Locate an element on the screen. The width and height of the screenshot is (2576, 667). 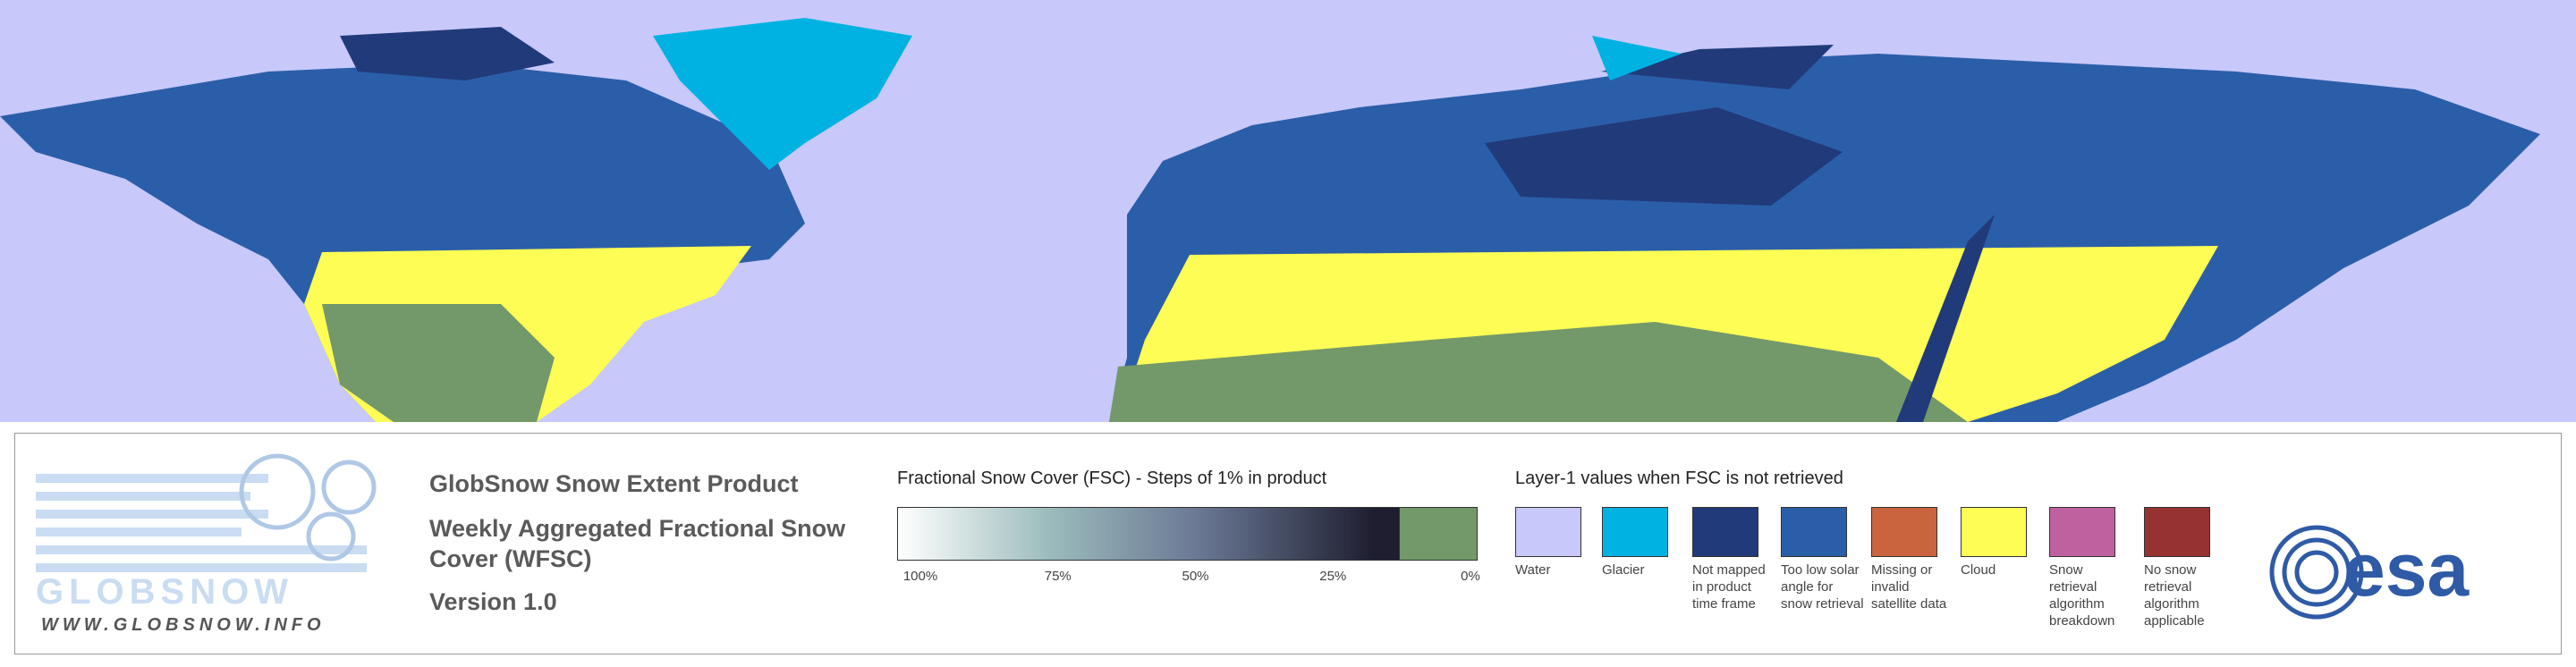
legend-label: Too low solar angle for snow retrieval is located at coordinates (1822, 587).